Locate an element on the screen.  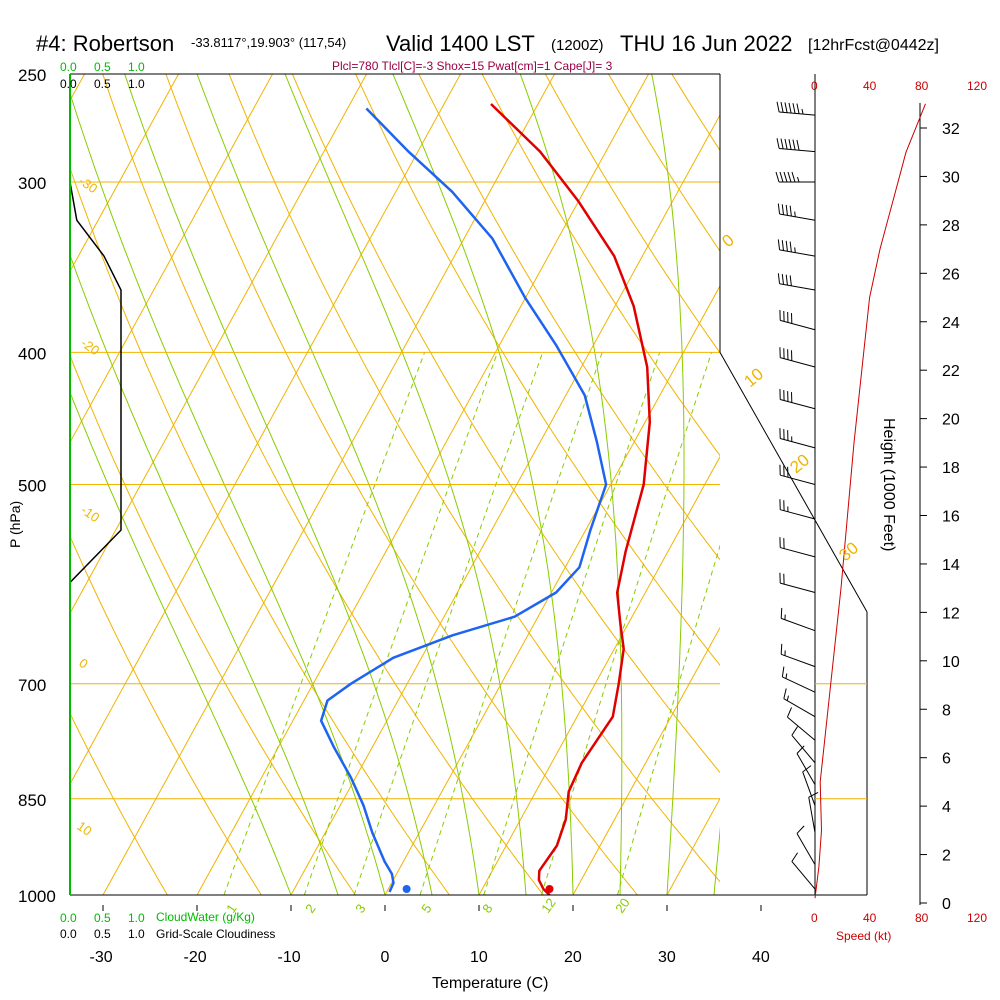
surface-dewpoint-dot is located at coordinates (406, 889).